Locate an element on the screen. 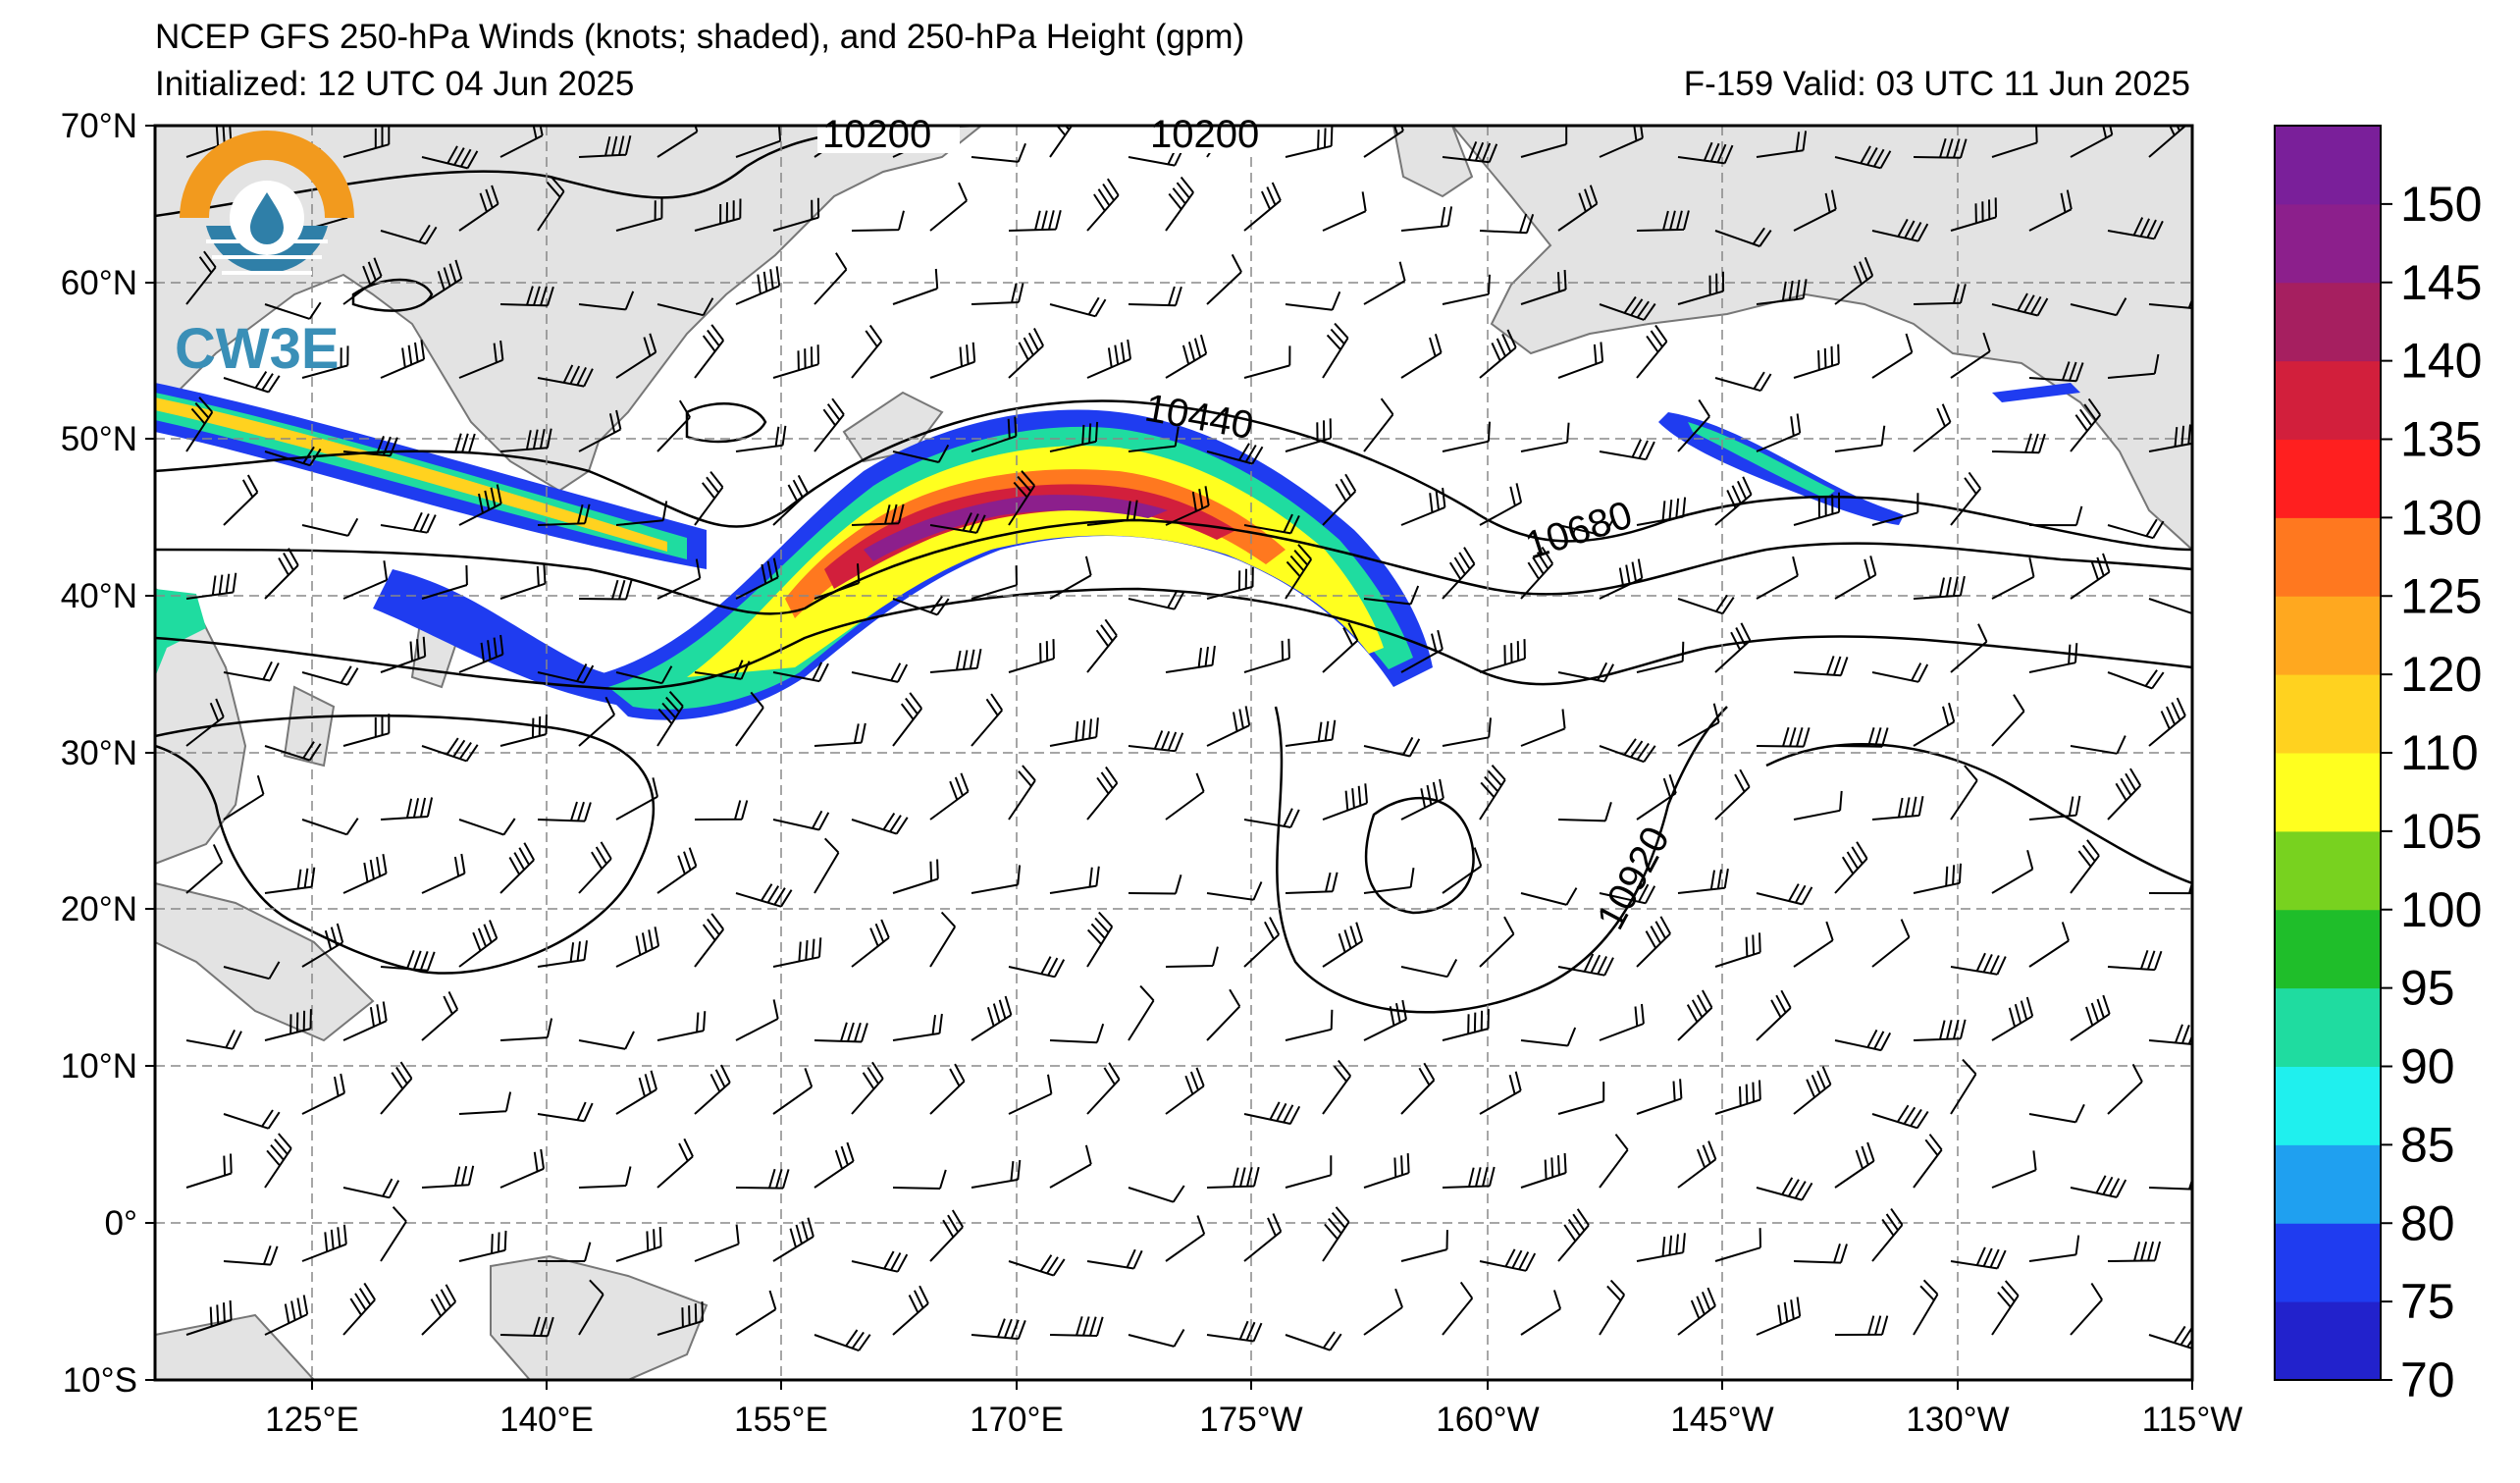  colorbar-label: 110 is located at coordinates (2439, 753).